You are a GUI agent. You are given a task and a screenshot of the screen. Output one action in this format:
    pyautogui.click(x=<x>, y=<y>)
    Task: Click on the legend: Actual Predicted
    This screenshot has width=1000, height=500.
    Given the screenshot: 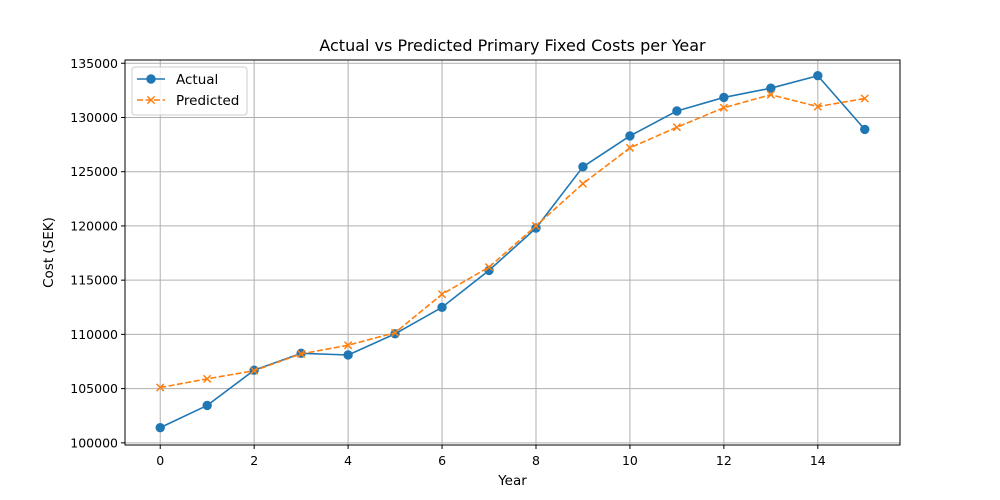 What is the action you would take?
    pyautogui.click(x=189, y=91)
    